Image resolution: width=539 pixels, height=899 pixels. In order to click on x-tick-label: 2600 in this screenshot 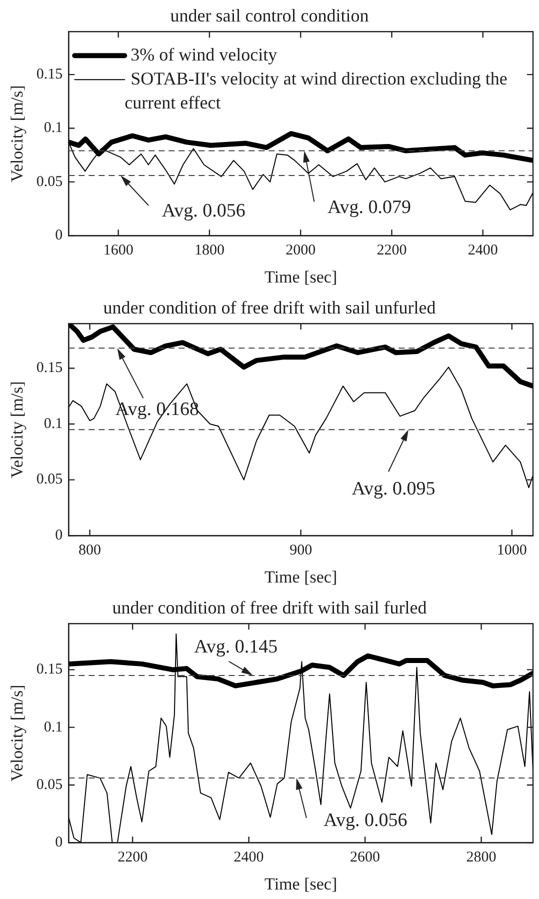, I will do `click(365, 858)`.